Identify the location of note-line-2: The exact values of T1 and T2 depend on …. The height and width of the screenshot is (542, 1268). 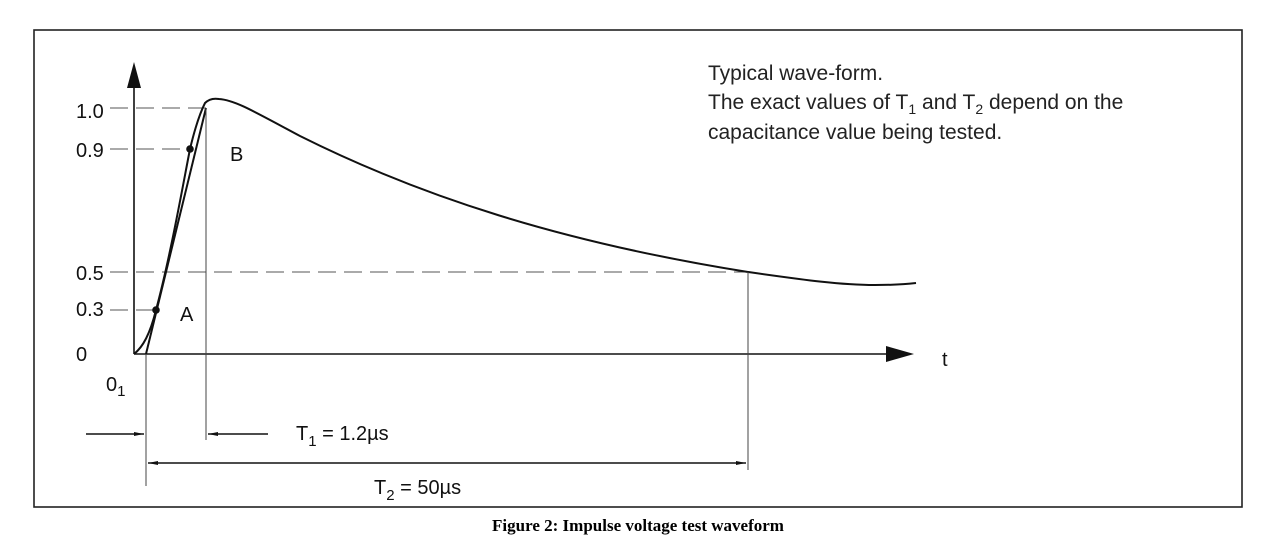
(915, 104).